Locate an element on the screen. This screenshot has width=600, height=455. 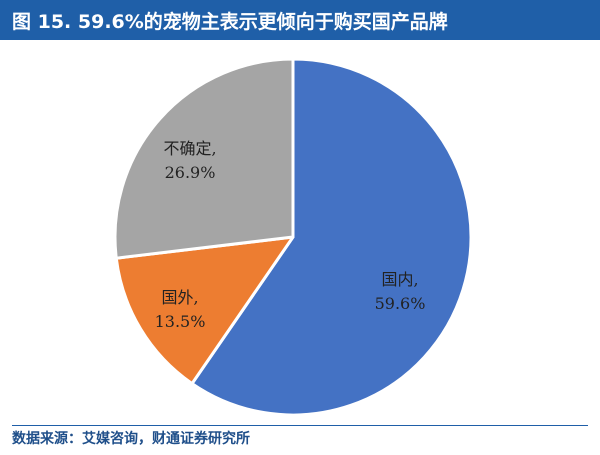
slice-value-3: 26.9% is located at coordinates (190, 172).